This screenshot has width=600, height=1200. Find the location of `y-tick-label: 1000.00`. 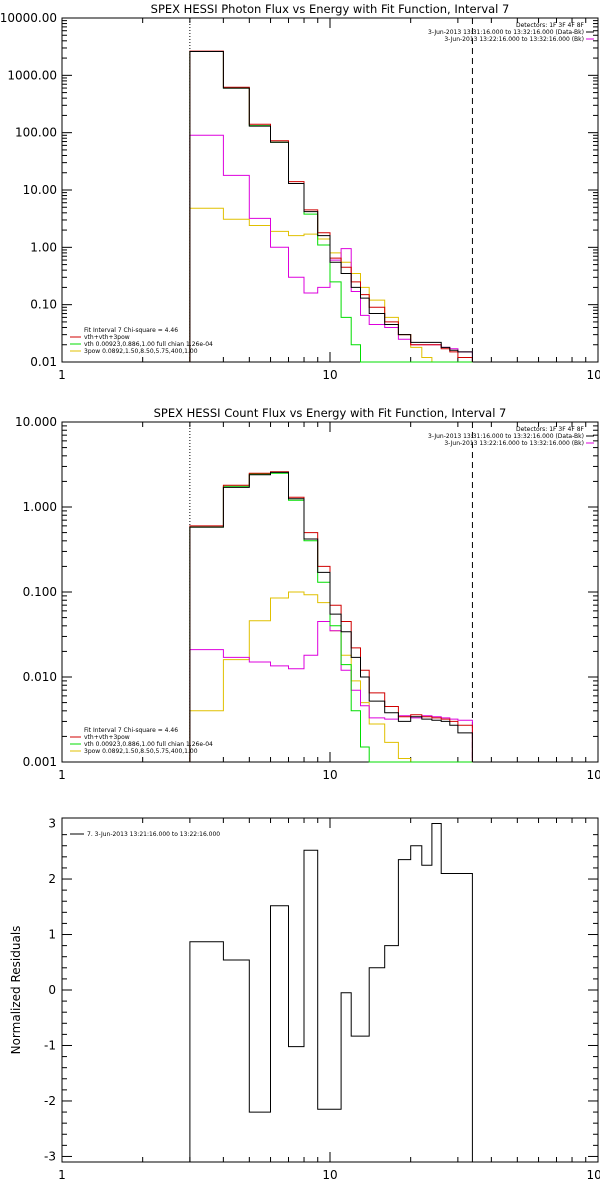

y-tick-label: 1000.00 is located at coordinates (32, 75).